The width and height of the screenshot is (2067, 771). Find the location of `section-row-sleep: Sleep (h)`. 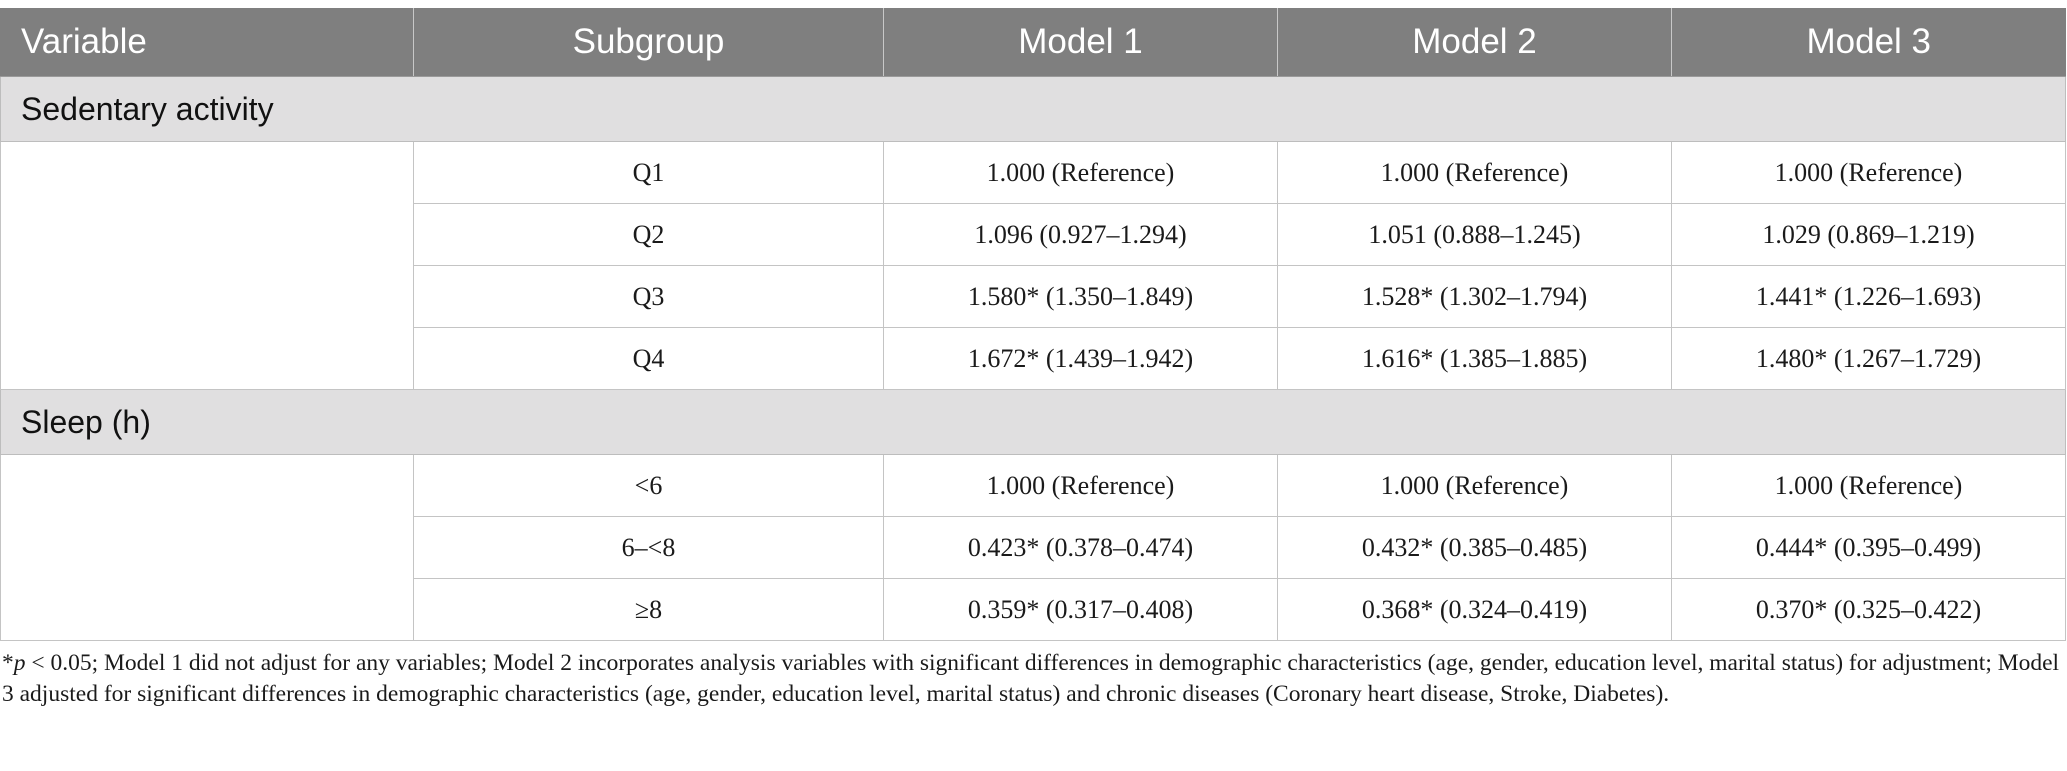

section-row-sleep: Sleep (h) is located at coordinates (1033, 422).